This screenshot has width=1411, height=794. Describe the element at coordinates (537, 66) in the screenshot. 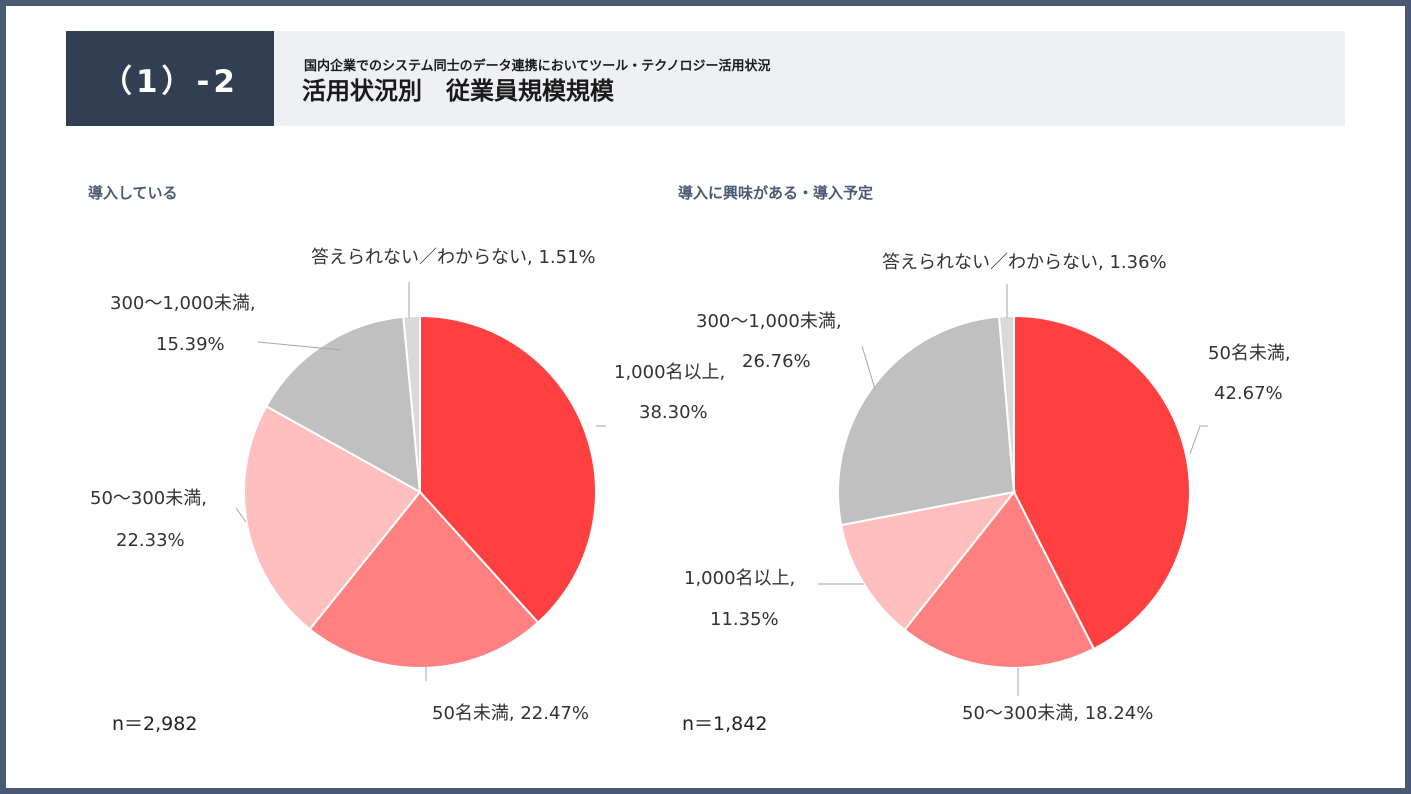

I see `header-subtitle: 国内企業でのシステム同士のデータ連携においてツール・テクノロジー活用状況` at that location.